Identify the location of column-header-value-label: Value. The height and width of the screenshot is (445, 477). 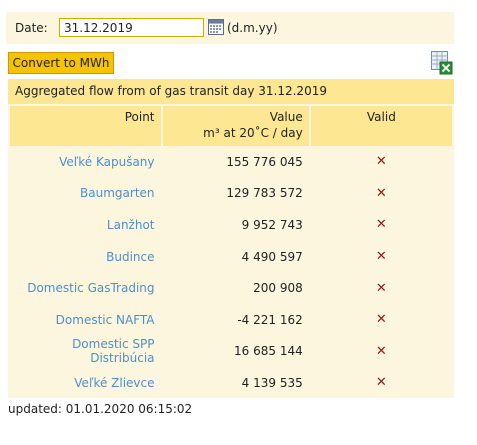
(286, 117).